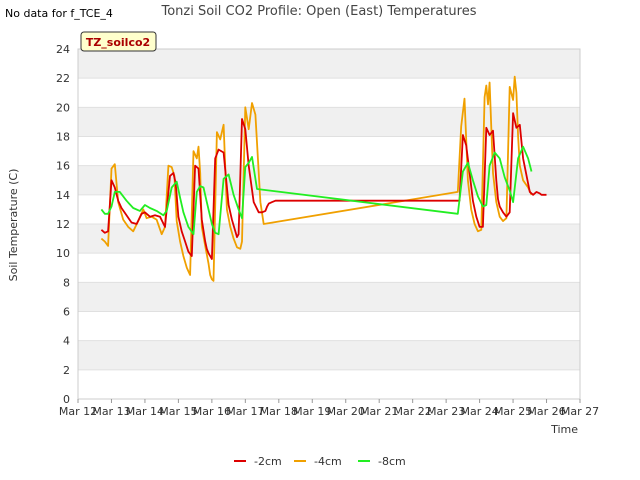 This screenshot has height=480, width=640. I want to click on y-tick-label: 14, so click(63, 195).